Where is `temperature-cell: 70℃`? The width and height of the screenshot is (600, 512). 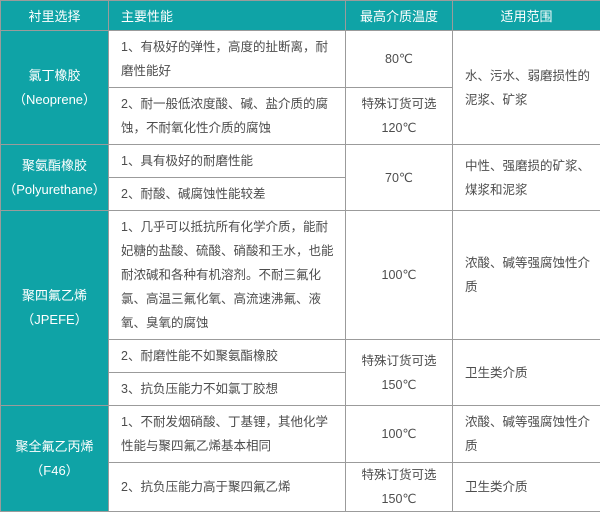 temperature-cell: 70℃ is located at coordinates (399, 178).